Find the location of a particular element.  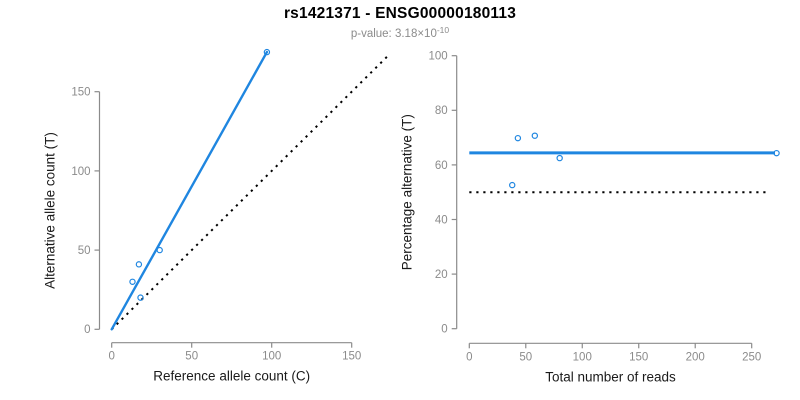

y-tick-label: 40 is located at coordinates (441, 220).